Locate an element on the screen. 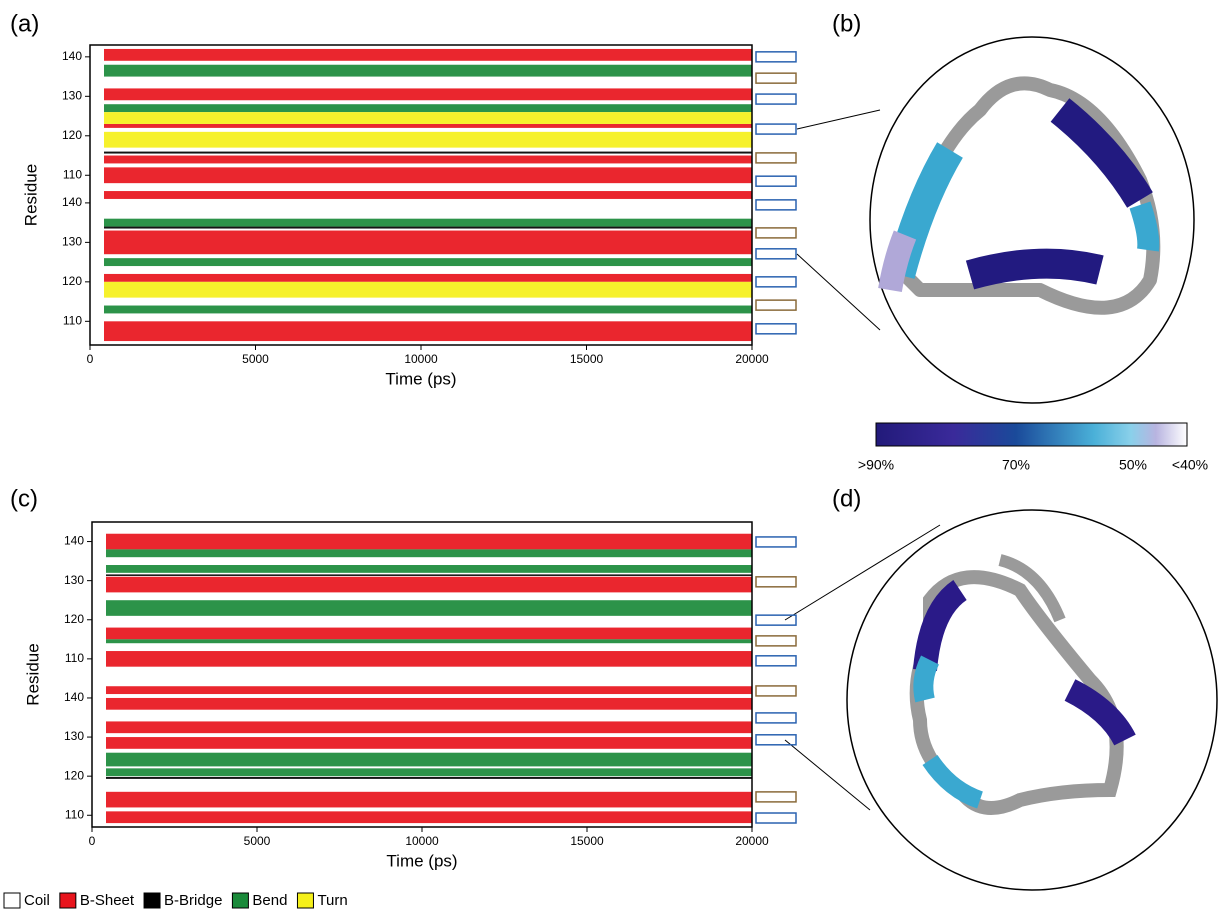 This screenshot has width=1222, height=911. x-tick-label: 20000 is located at coordinates (752, 841).